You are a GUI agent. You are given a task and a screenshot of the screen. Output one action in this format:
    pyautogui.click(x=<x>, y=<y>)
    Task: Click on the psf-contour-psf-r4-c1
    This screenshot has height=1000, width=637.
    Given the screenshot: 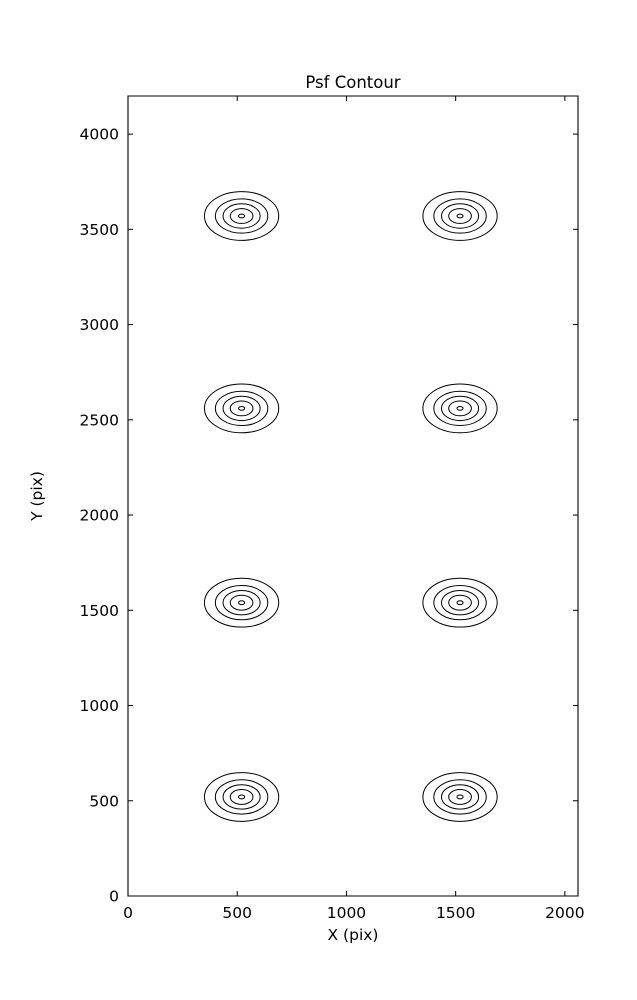 What is the action you would take?
    pyautogui.click(x=241, y=216)
    